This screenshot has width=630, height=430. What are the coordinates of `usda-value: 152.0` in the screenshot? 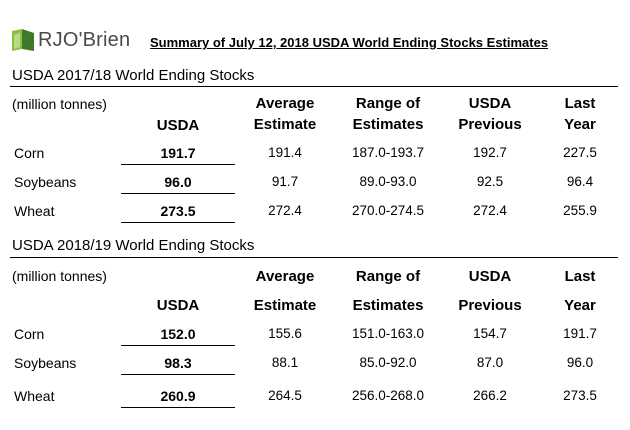 It's located at (178, 334).